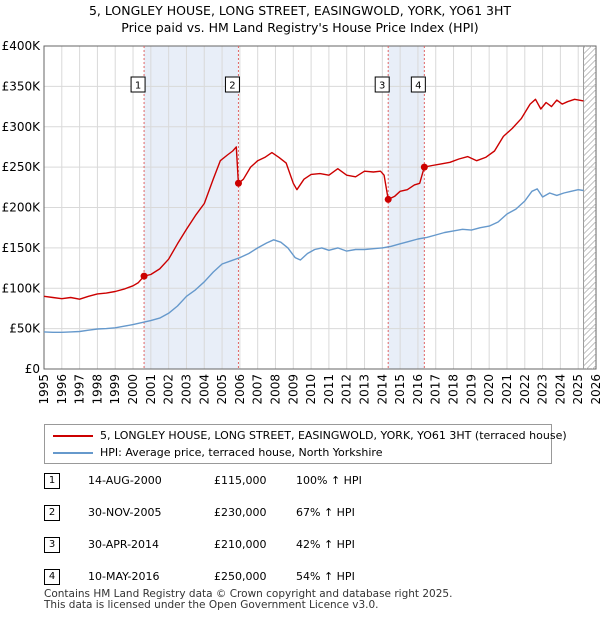  I want to click on x-tick-label: 2016, so click(418, 389).